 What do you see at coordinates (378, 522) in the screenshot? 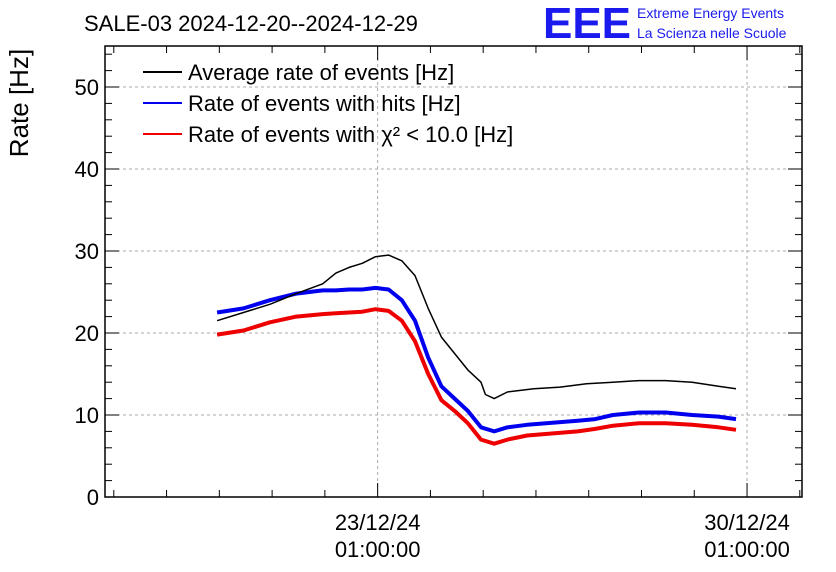
I see `x-tick-label-date: 23/12/24` at bounding box center [378, 522].